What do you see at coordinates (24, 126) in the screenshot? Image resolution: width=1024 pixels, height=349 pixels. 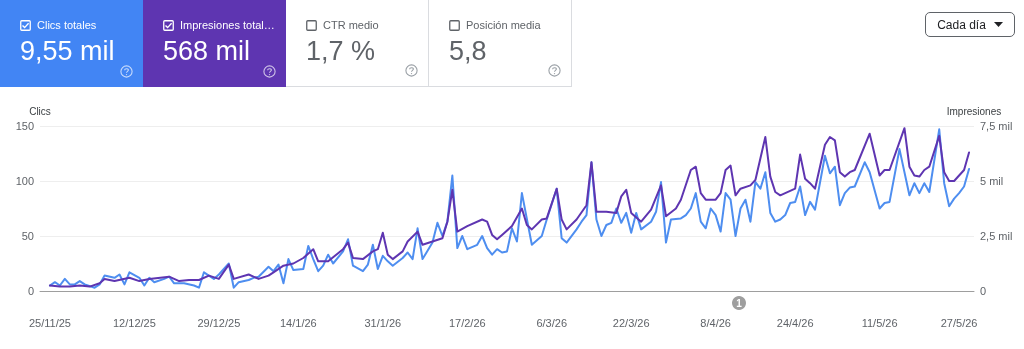 I see `y-tick-label: 150` at bounding box center [24, 126].